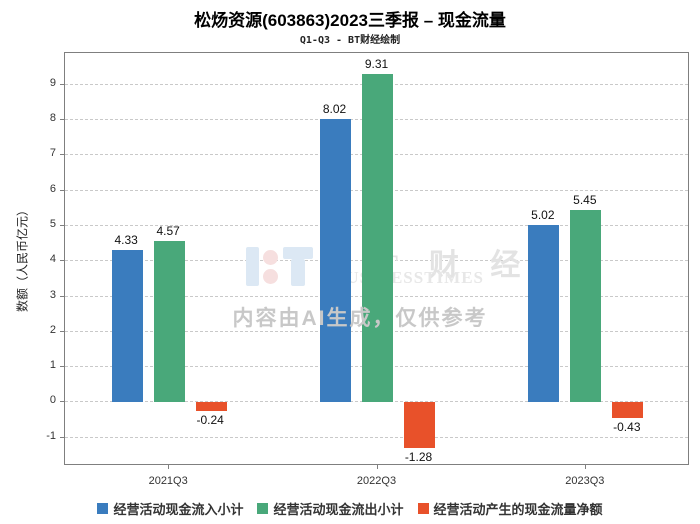  Describe the element at coordinates (586, 306) in the screenshot. I see `bar-2023Q3-series1` at that location.